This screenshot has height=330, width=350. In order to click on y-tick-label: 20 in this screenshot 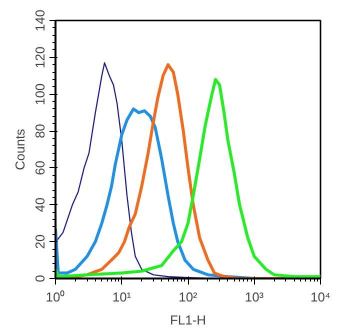, I will do `click(40, 241)`.